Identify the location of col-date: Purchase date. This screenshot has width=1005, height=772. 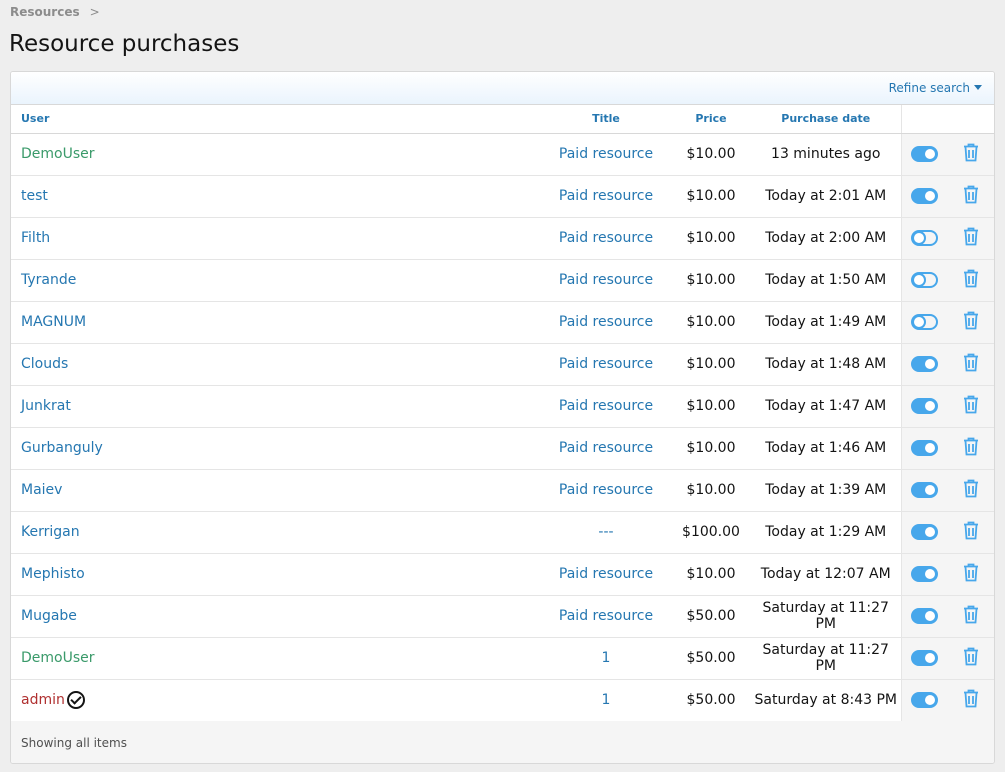
(826, 119).